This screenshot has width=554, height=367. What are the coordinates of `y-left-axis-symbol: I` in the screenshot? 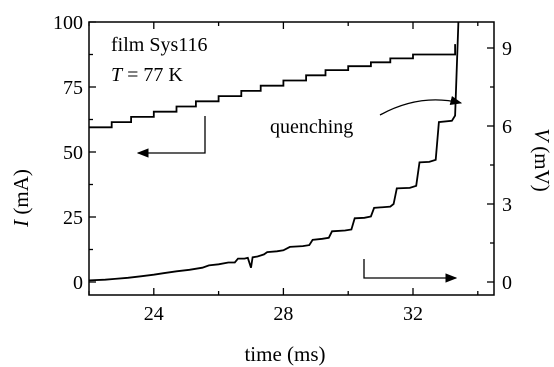 It's located at (21, 223).